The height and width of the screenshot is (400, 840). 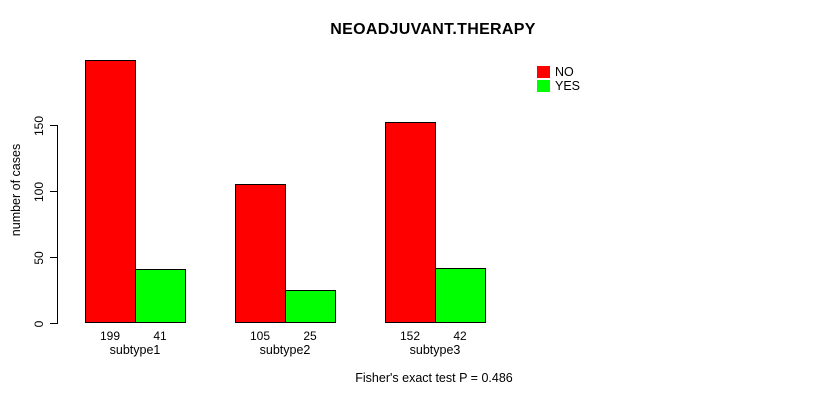 I want to click on bar-subtype2-yes, so click(x=310, y=306).